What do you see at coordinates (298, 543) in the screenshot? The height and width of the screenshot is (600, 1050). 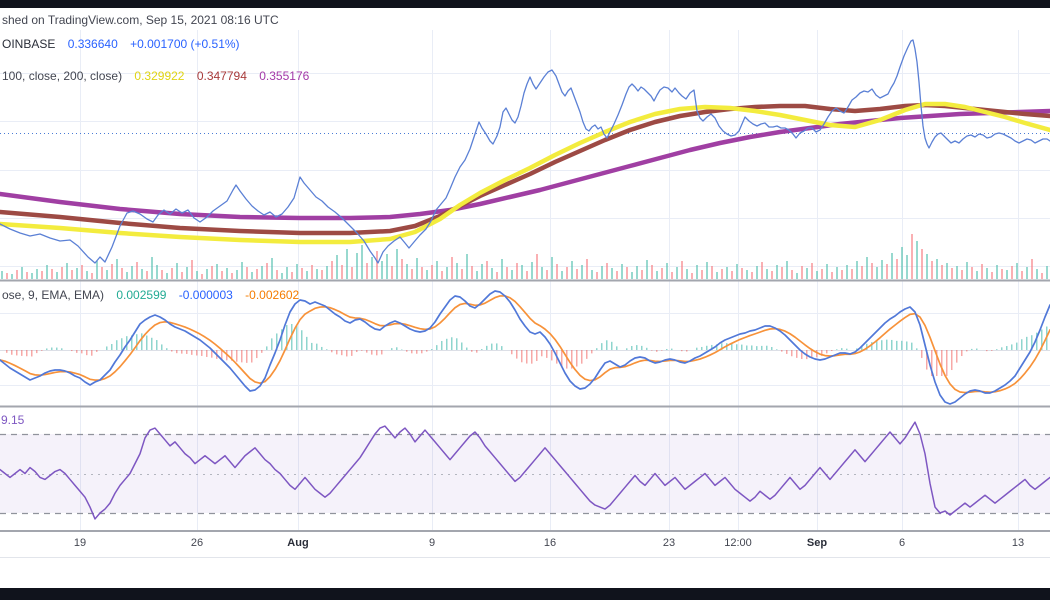 I see `time-axis-label: Aug` at bounding box center [298, 543].